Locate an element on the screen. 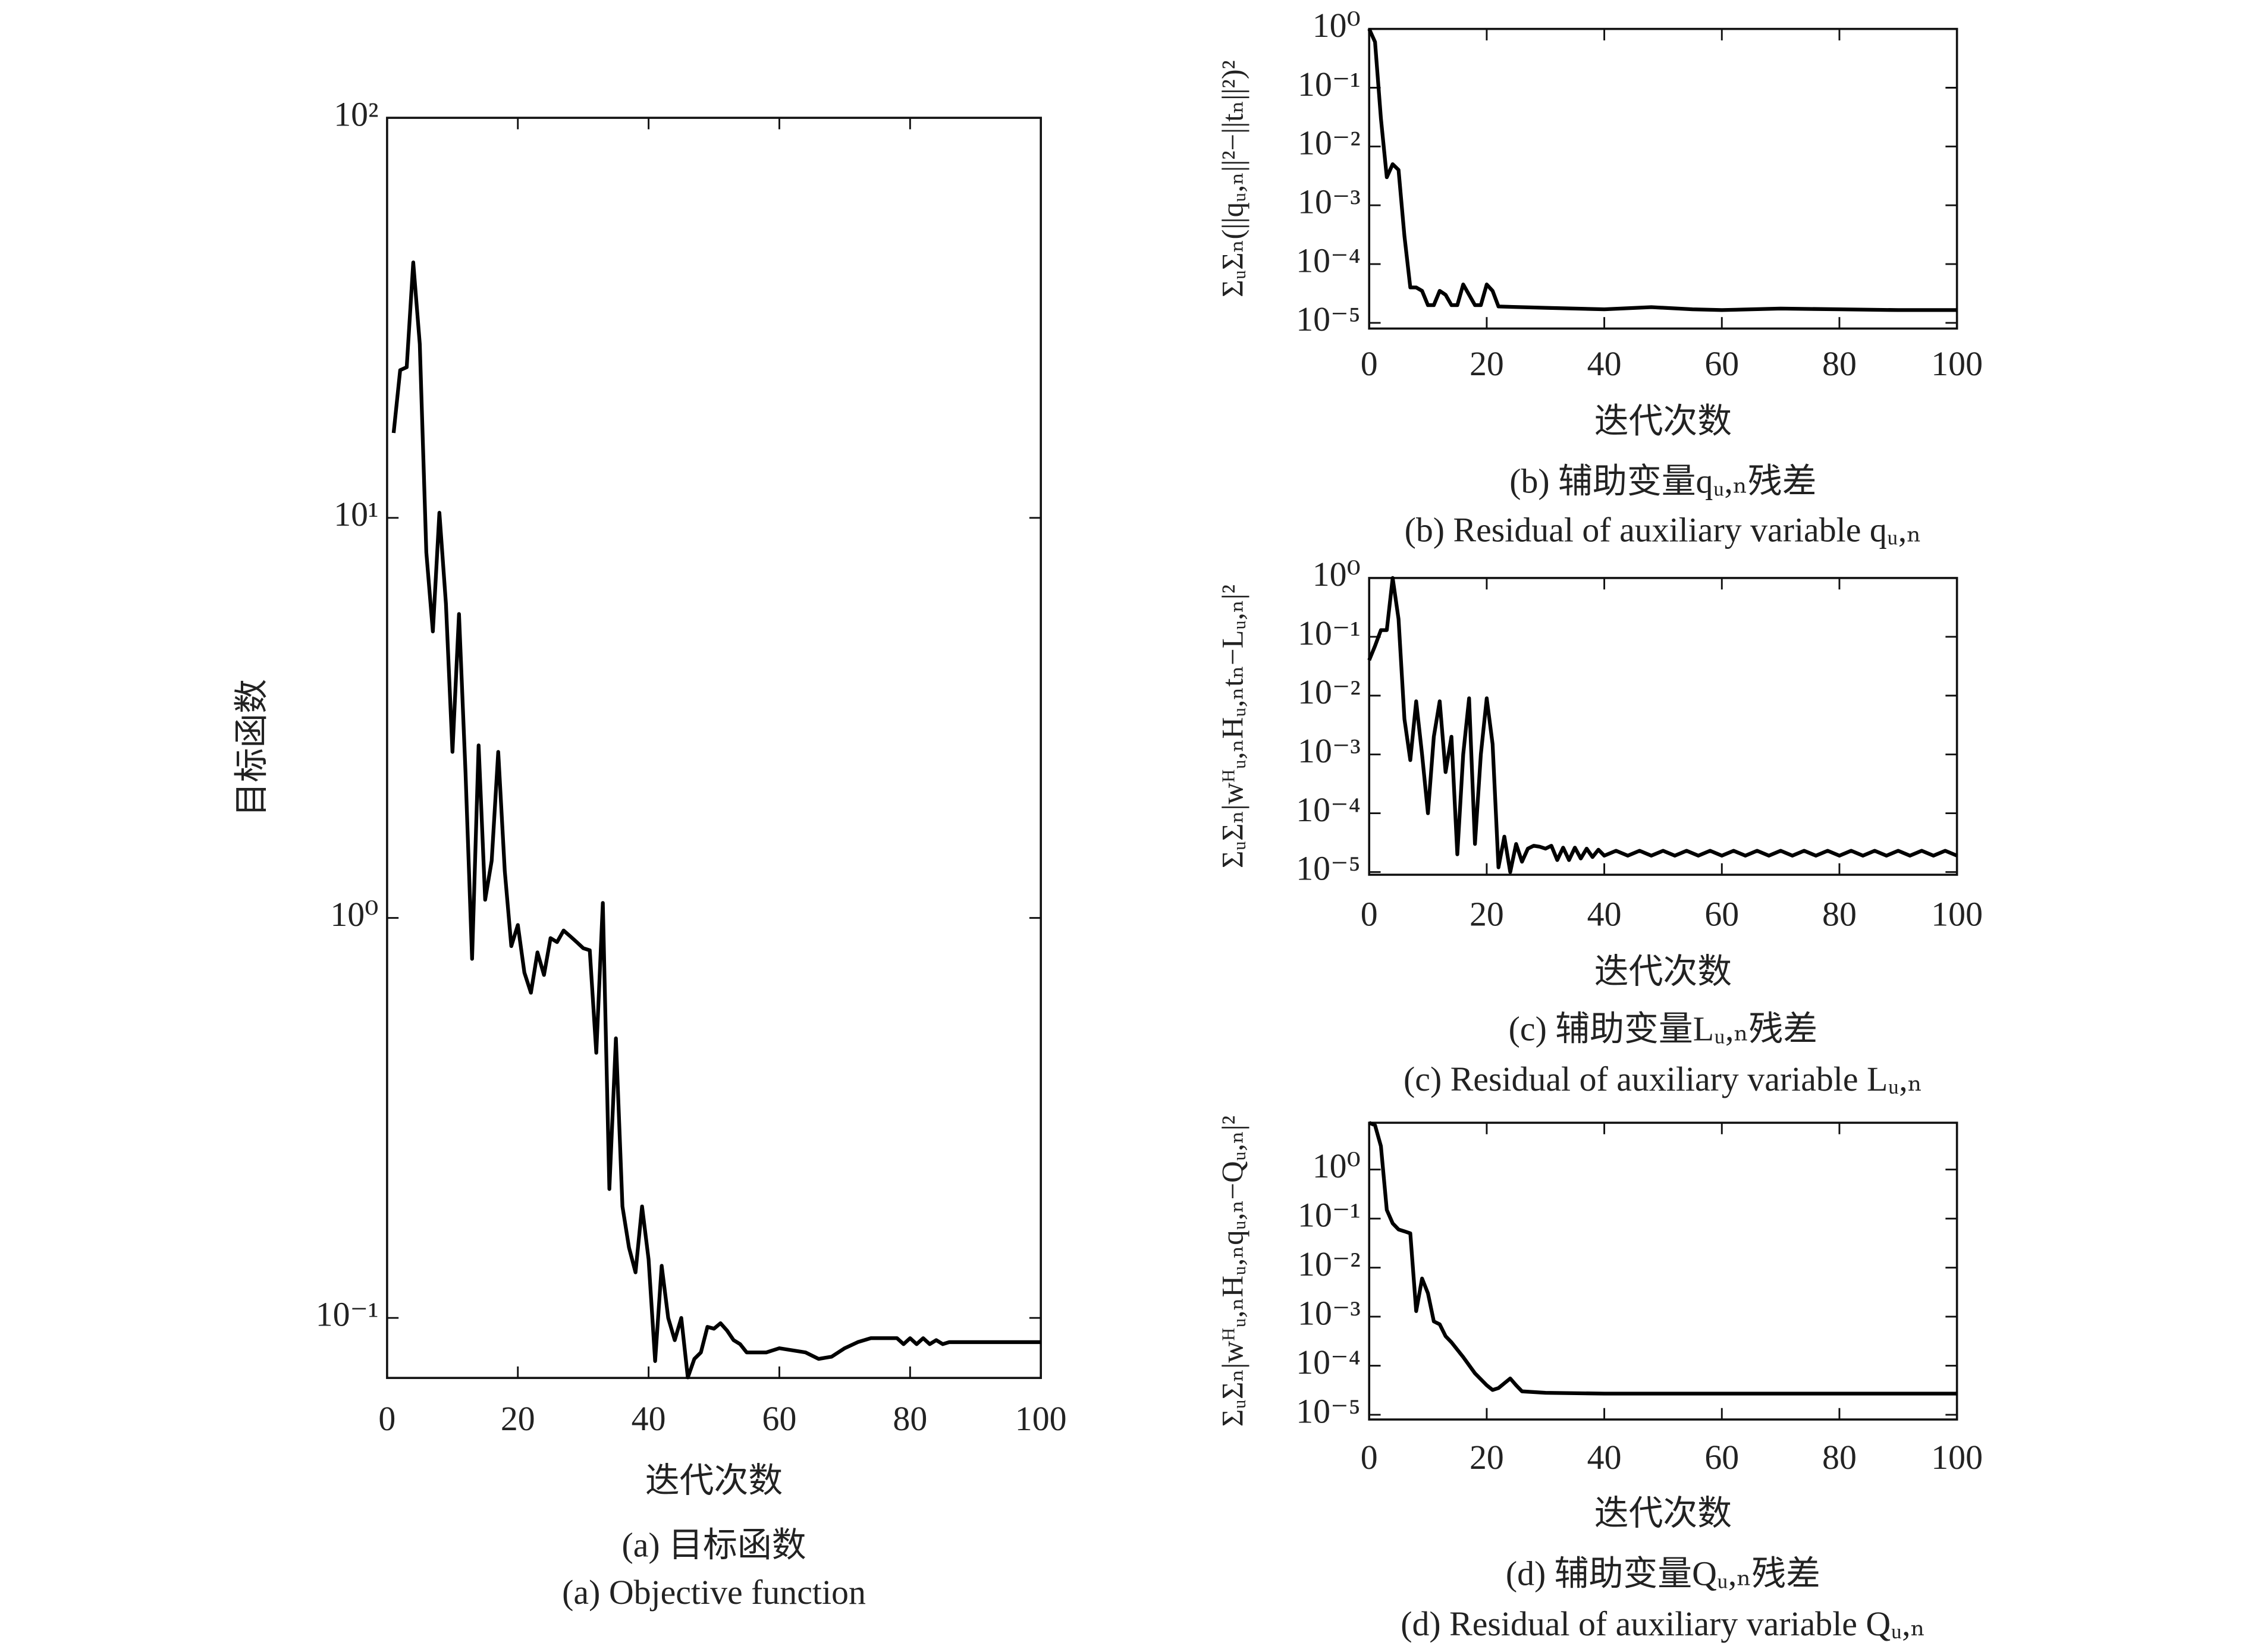 The height and width of the screenshot is (1652, 2248). caption: (b) Residual of auxiliary variable qᵤ,ₙ is located at coordinates (1663, 529).